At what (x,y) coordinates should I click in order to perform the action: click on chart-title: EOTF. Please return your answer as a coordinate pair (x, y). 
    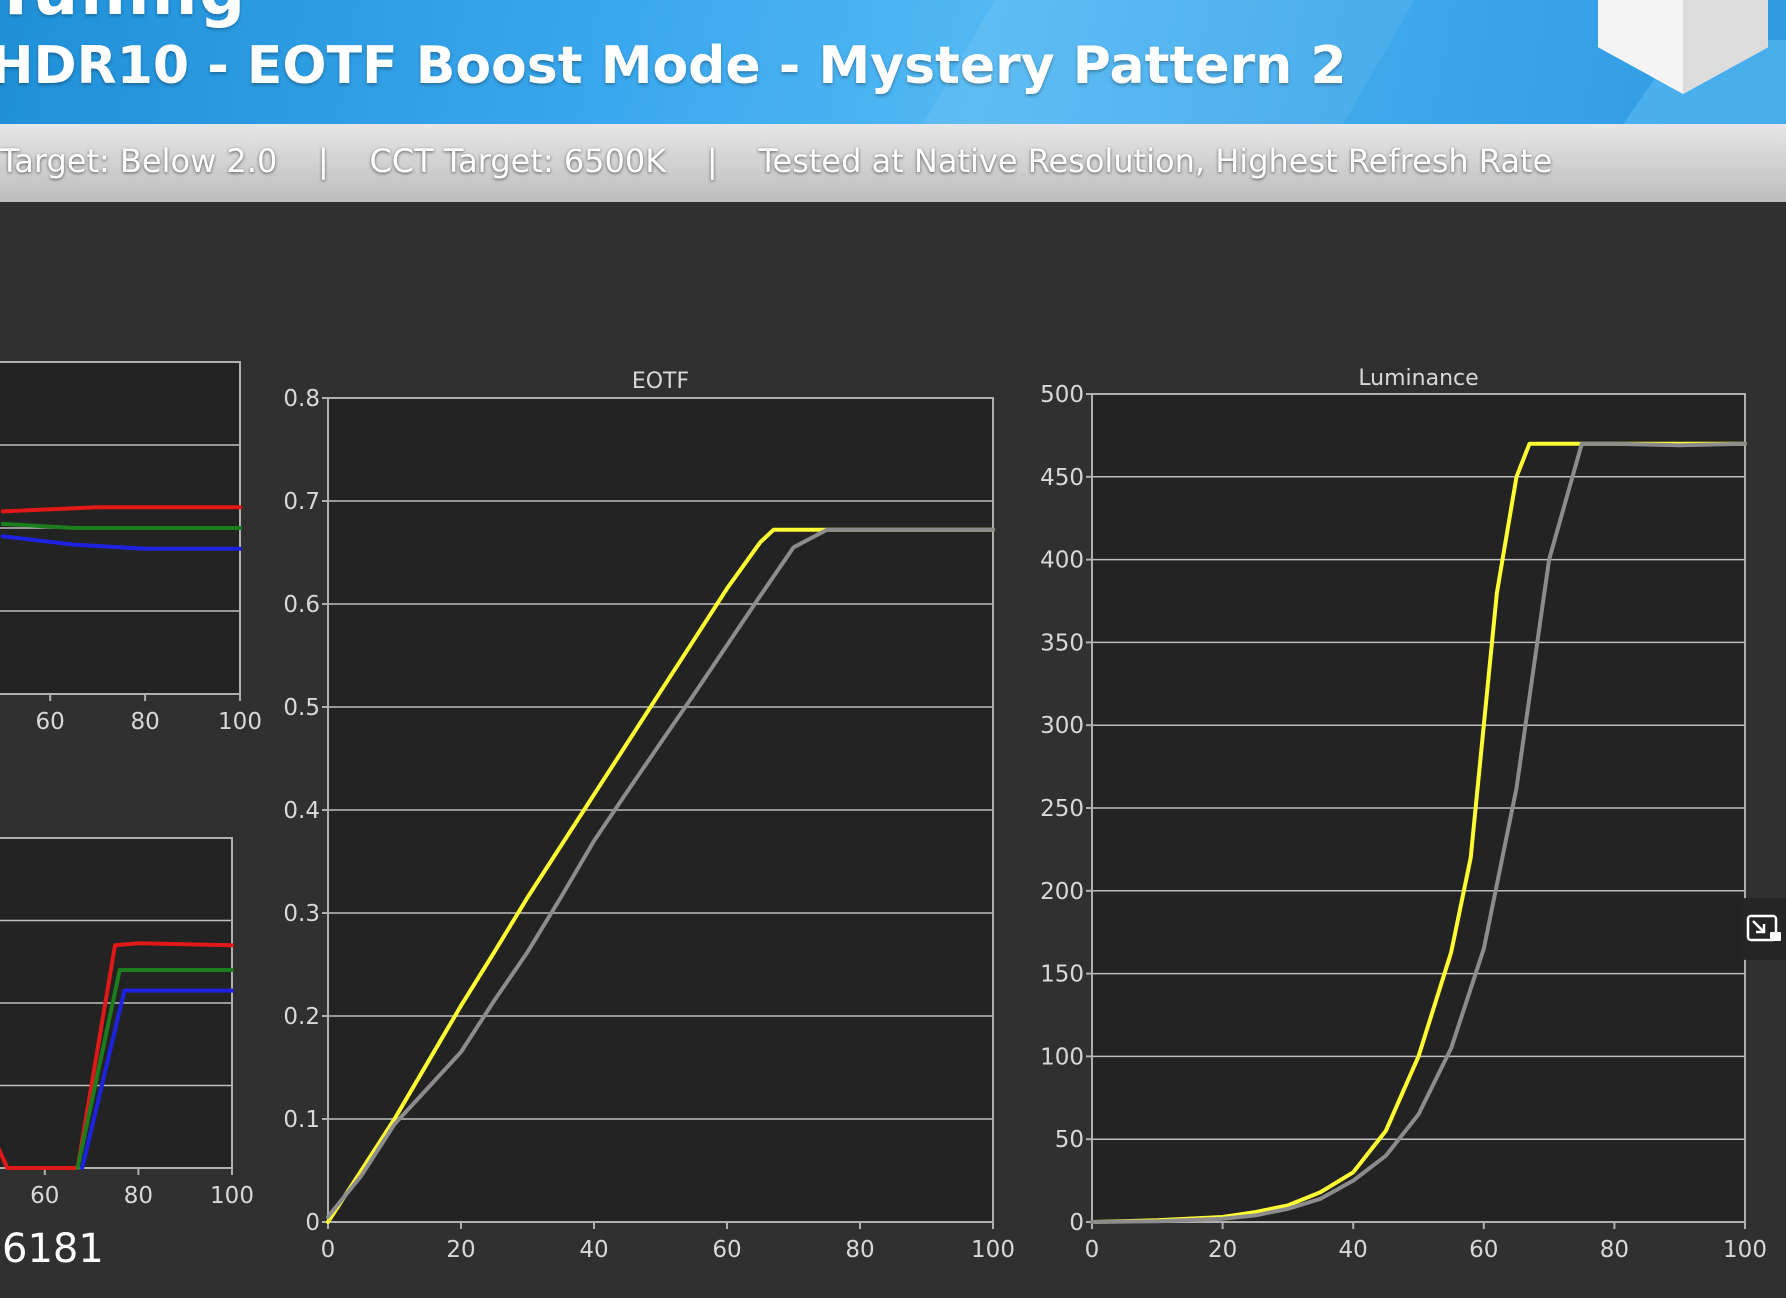
    Looking at the image, I should click on (660, 381).